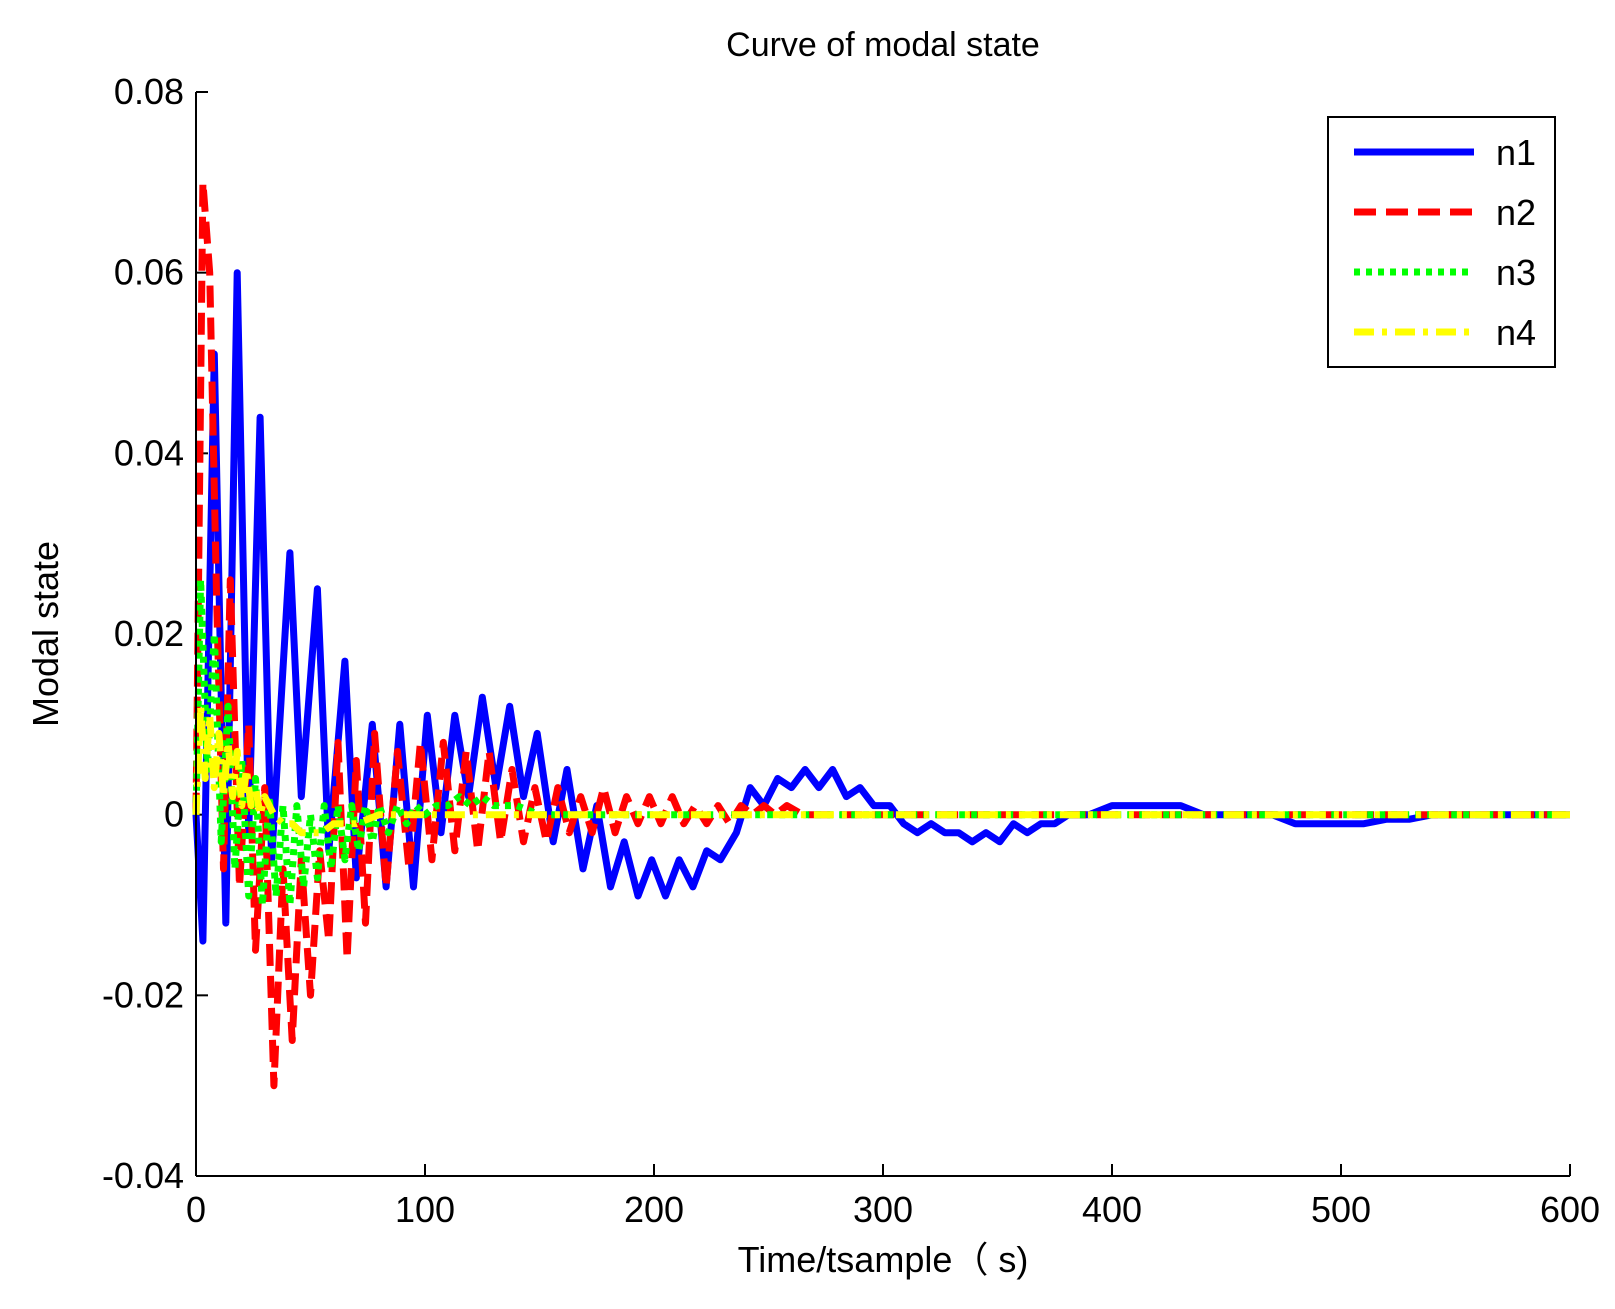 The image size is (1615, 1309). I want to click on legend-label-n3: n3, so click(1516, 272).